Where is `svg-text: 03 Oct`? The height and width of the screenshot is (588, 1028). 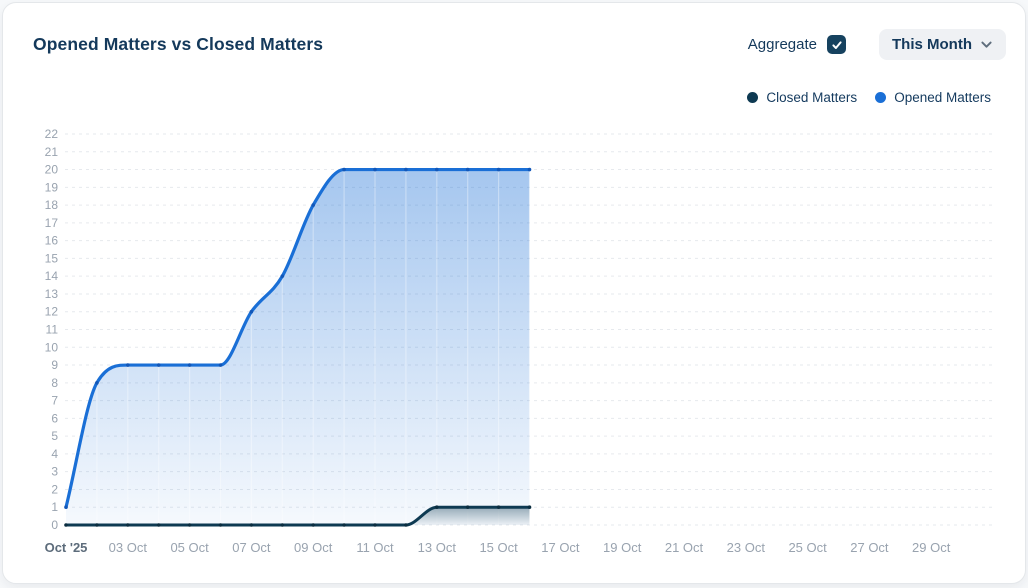 svg-text: 03 Oct is located at coordinates (128, 547).